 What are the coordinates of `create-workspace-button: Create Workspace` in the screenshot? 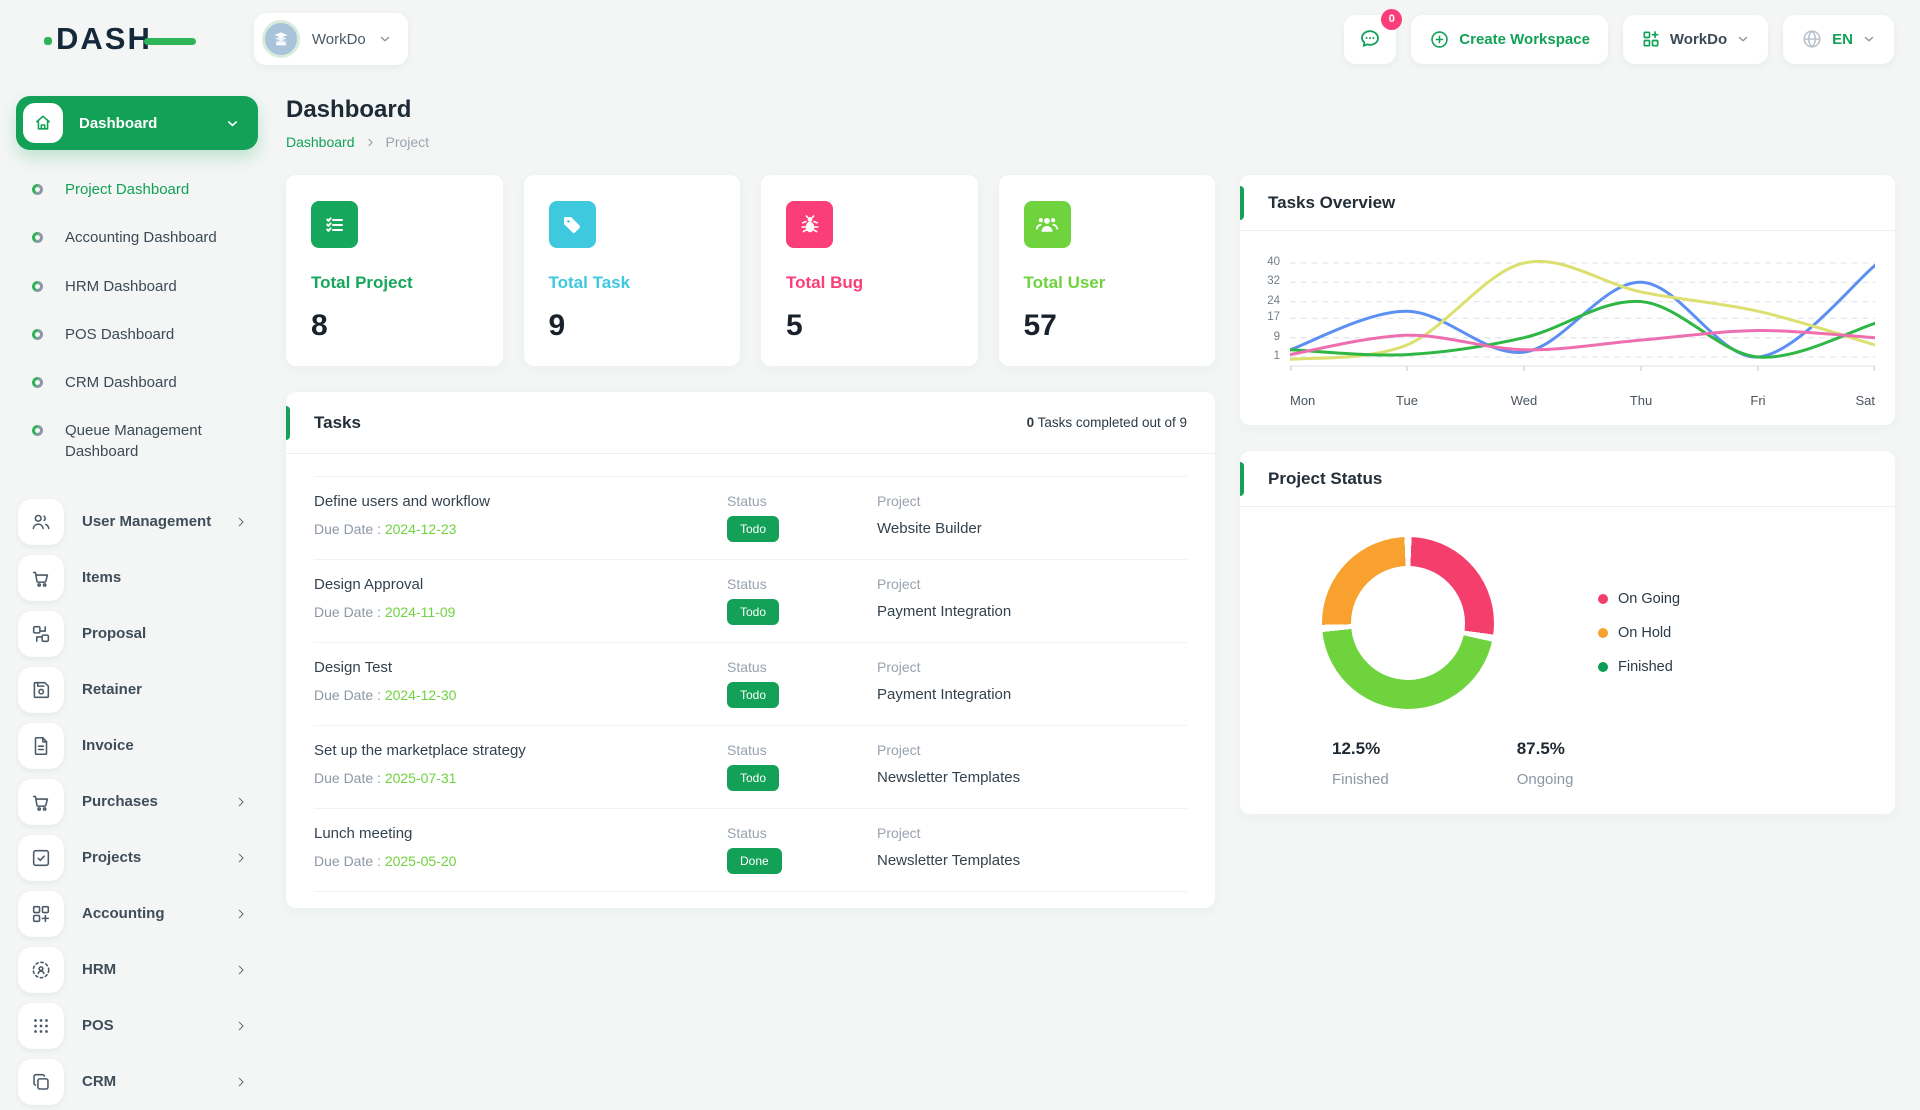 It's located at (1509, 39).